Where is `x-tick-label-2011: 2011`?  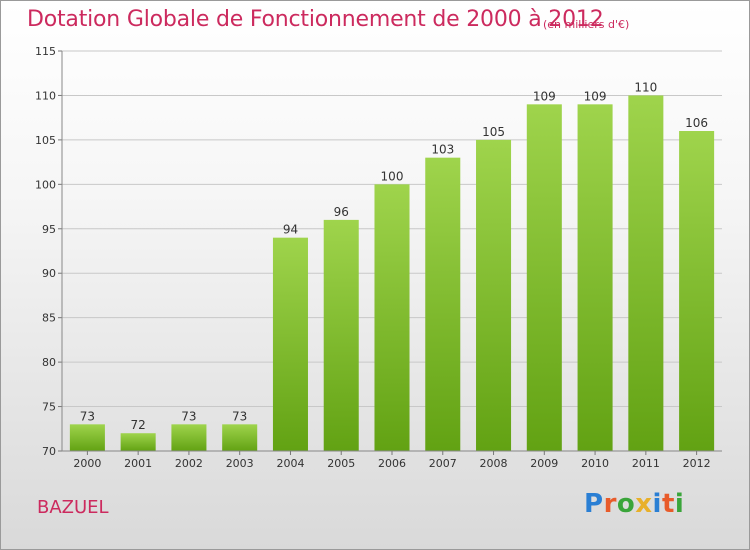
x-tick-label-2011: 2011 is located at coordinates (646, 463).